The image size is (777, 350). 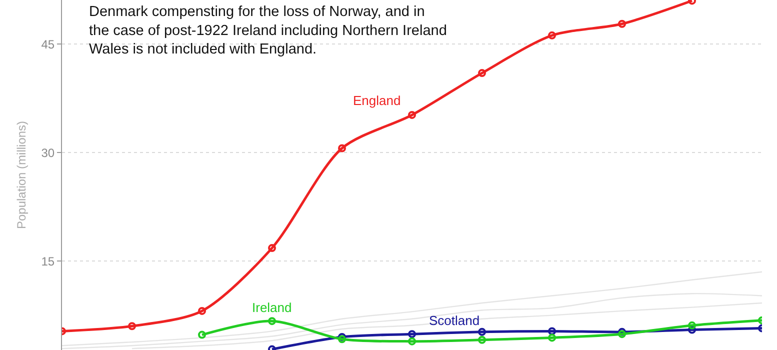 What do you see at coordinates (377, 100) in the screenshot?
I see `series-label: England` at bounding box center [377, 100].